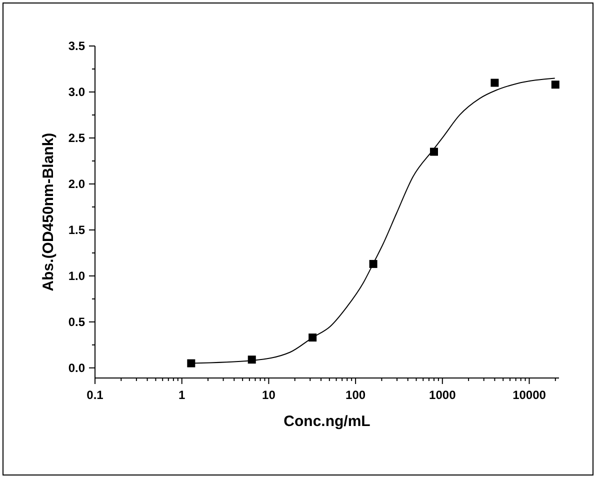 The image size is (596, 478). I want to click on x-tick-label: 10, so click(269, 395).